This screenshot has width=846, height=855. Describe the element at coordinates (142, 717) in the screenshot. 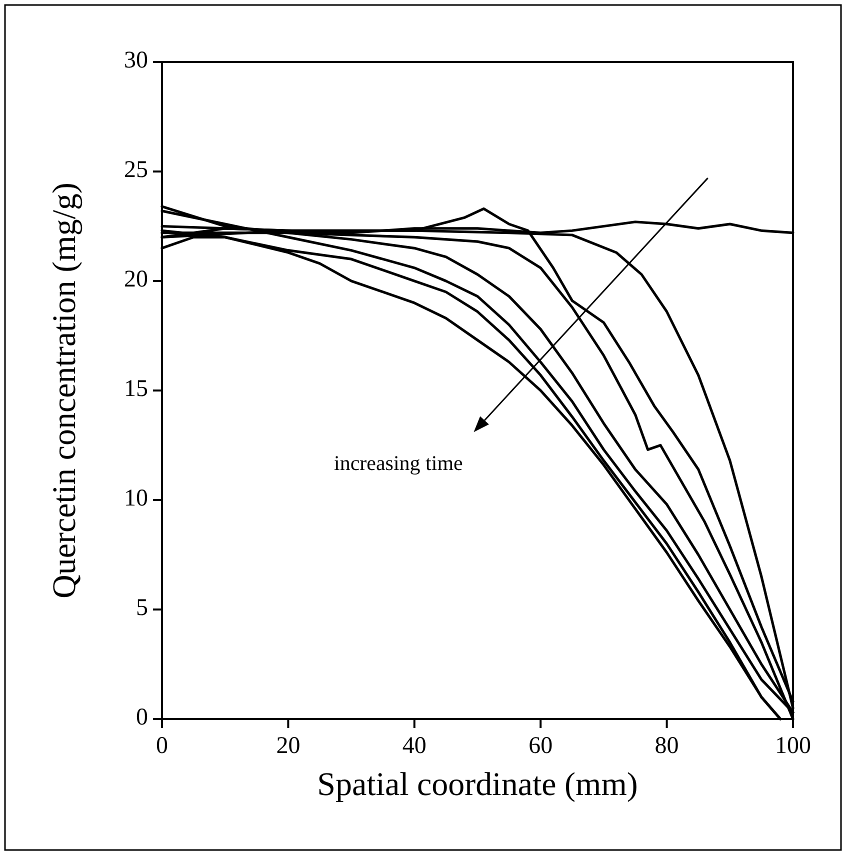

I see `y-tick-label: 0` at that location.